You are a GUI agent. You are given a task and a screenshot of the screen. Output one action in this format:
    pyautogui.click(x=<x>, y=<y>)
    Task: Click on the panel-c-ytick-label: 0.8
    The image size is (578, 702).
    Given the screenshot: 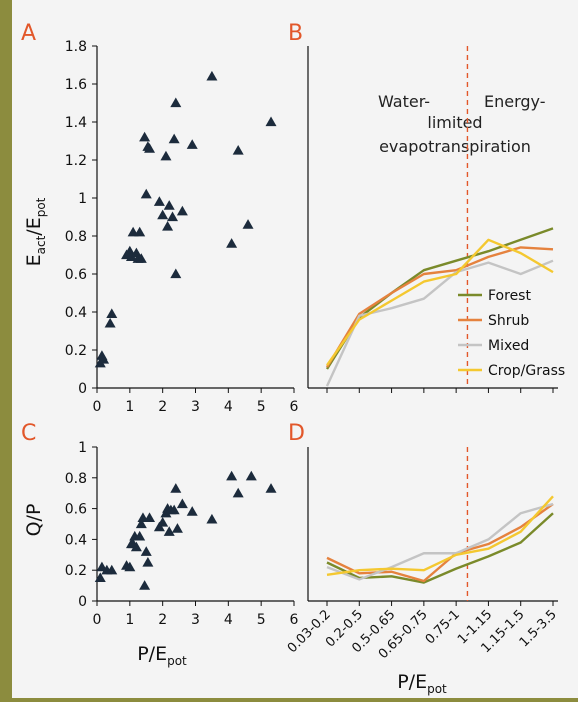 What is the action you would take?
    pyautogui.click(x=76, y=479)
    